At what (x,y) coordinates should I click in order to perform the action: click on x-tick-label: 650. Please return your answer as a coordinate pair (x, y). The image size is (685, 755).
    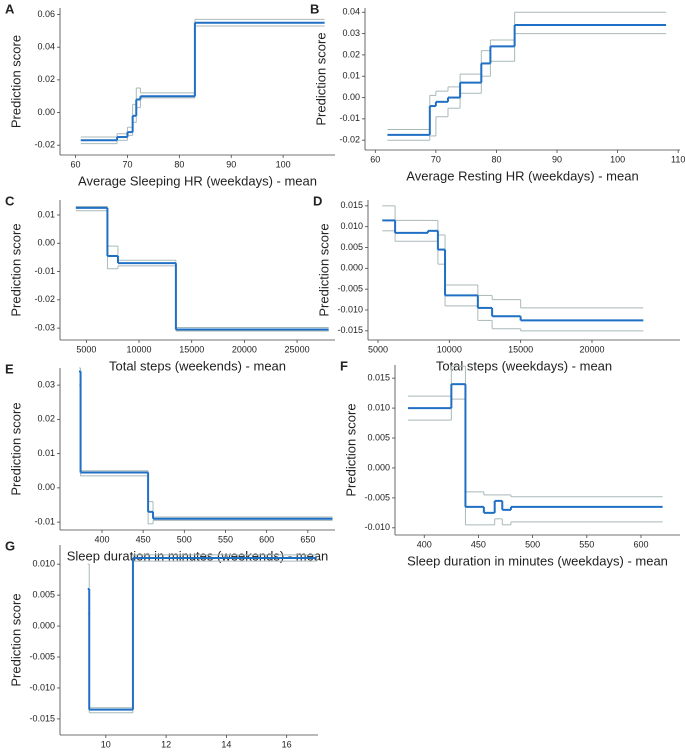
    Looking at the image, I should click on (307, 539).